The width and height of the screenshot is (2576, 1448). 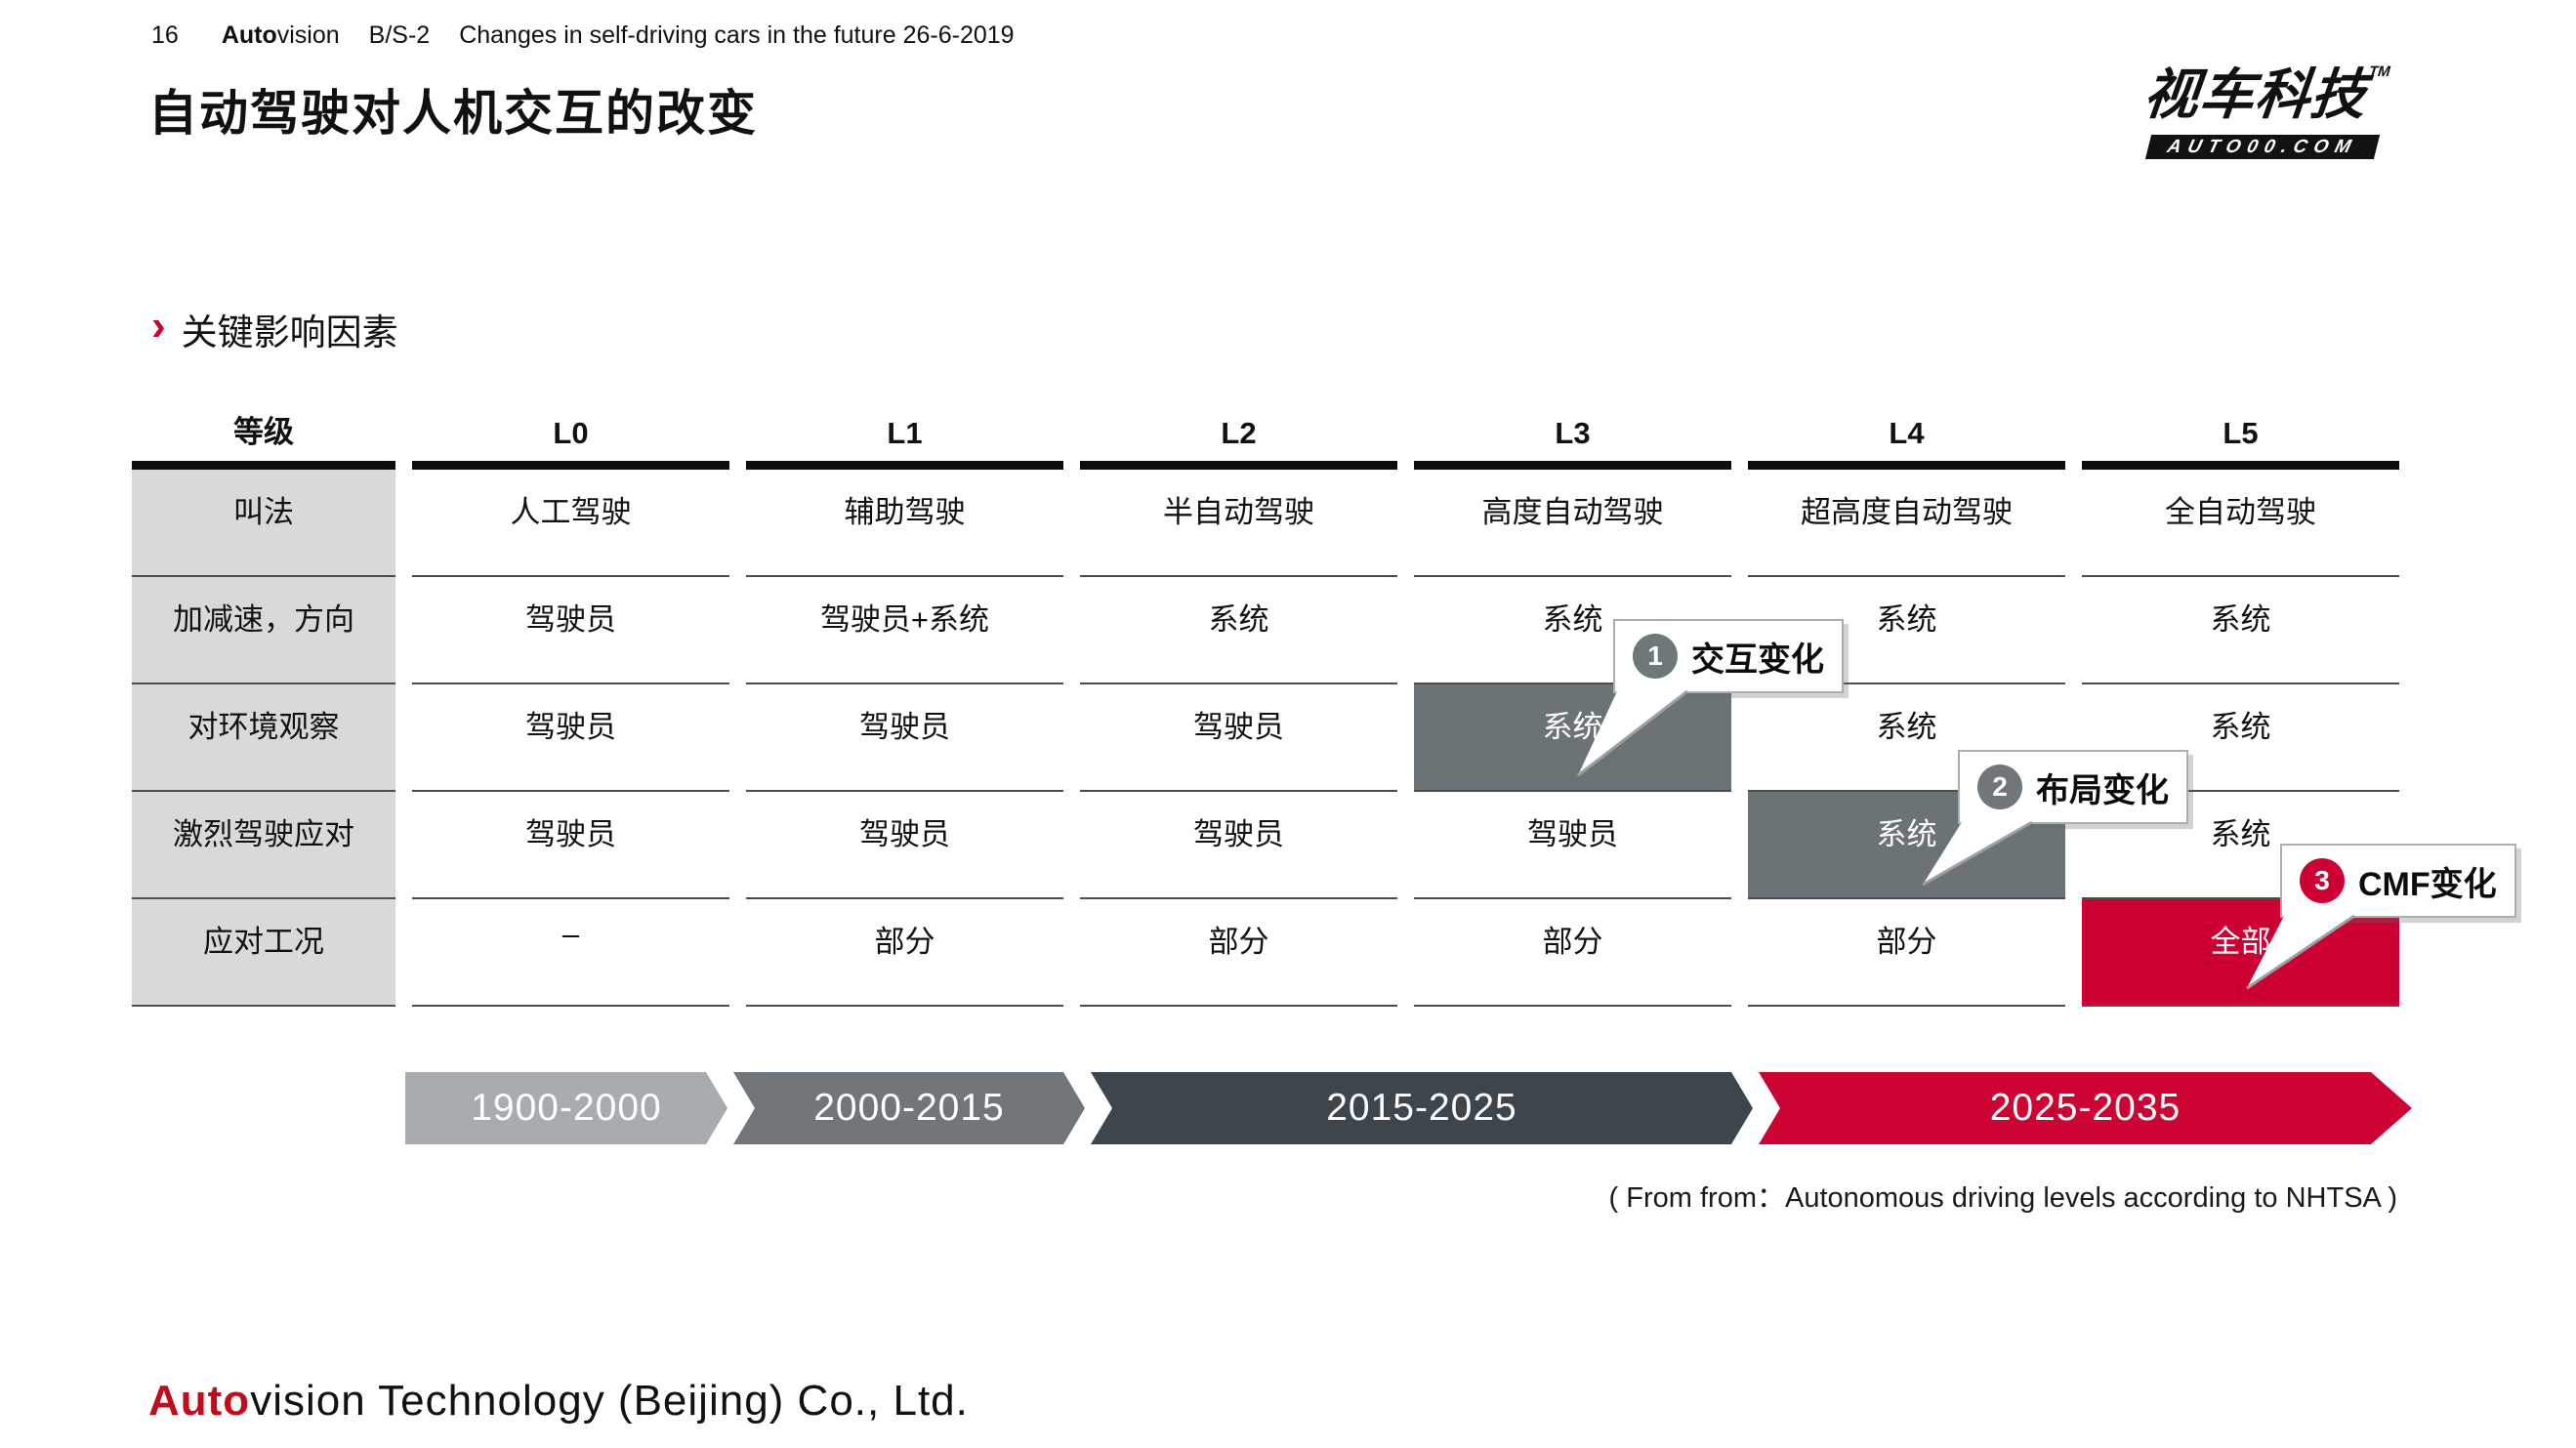 I want to click on logo-domain-bar: AUTO00.COM, so click(x=2263, y=147).